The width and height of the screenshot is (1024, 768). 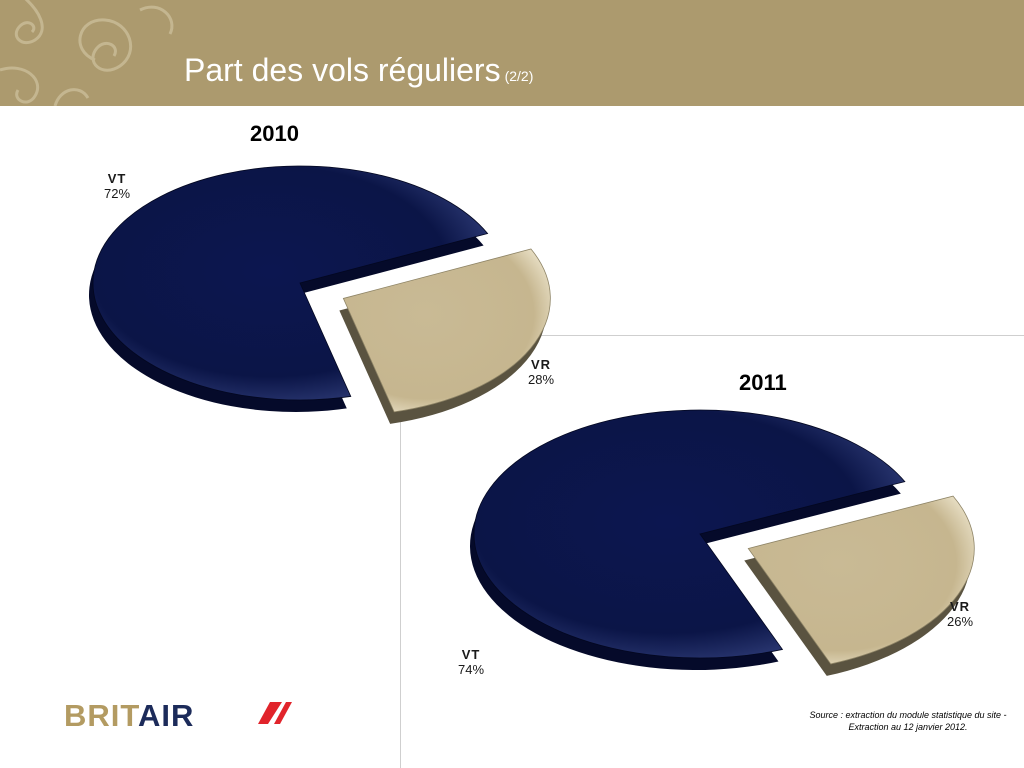 I want to click on page-title-sub: (2/2), so click(x=519, y=76).